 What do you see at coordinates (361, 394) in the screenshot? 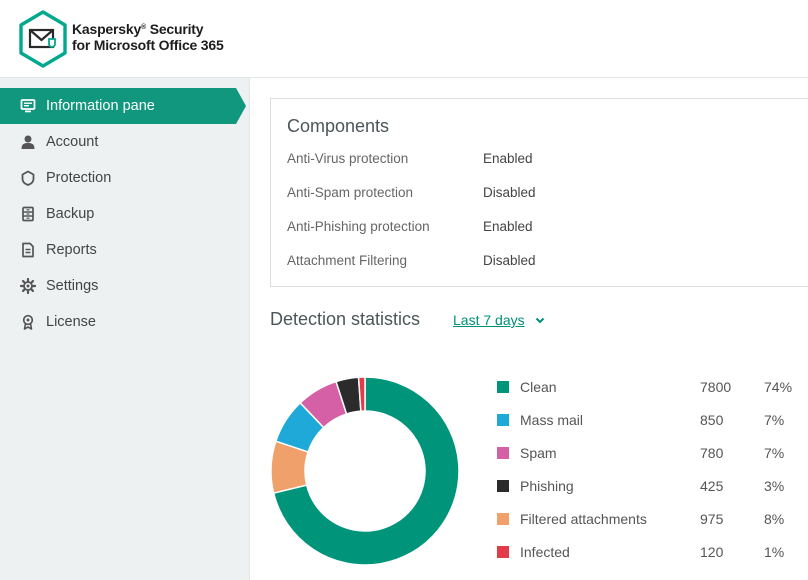
I see `donut-slice-infected` at bounding box center [361, 394].